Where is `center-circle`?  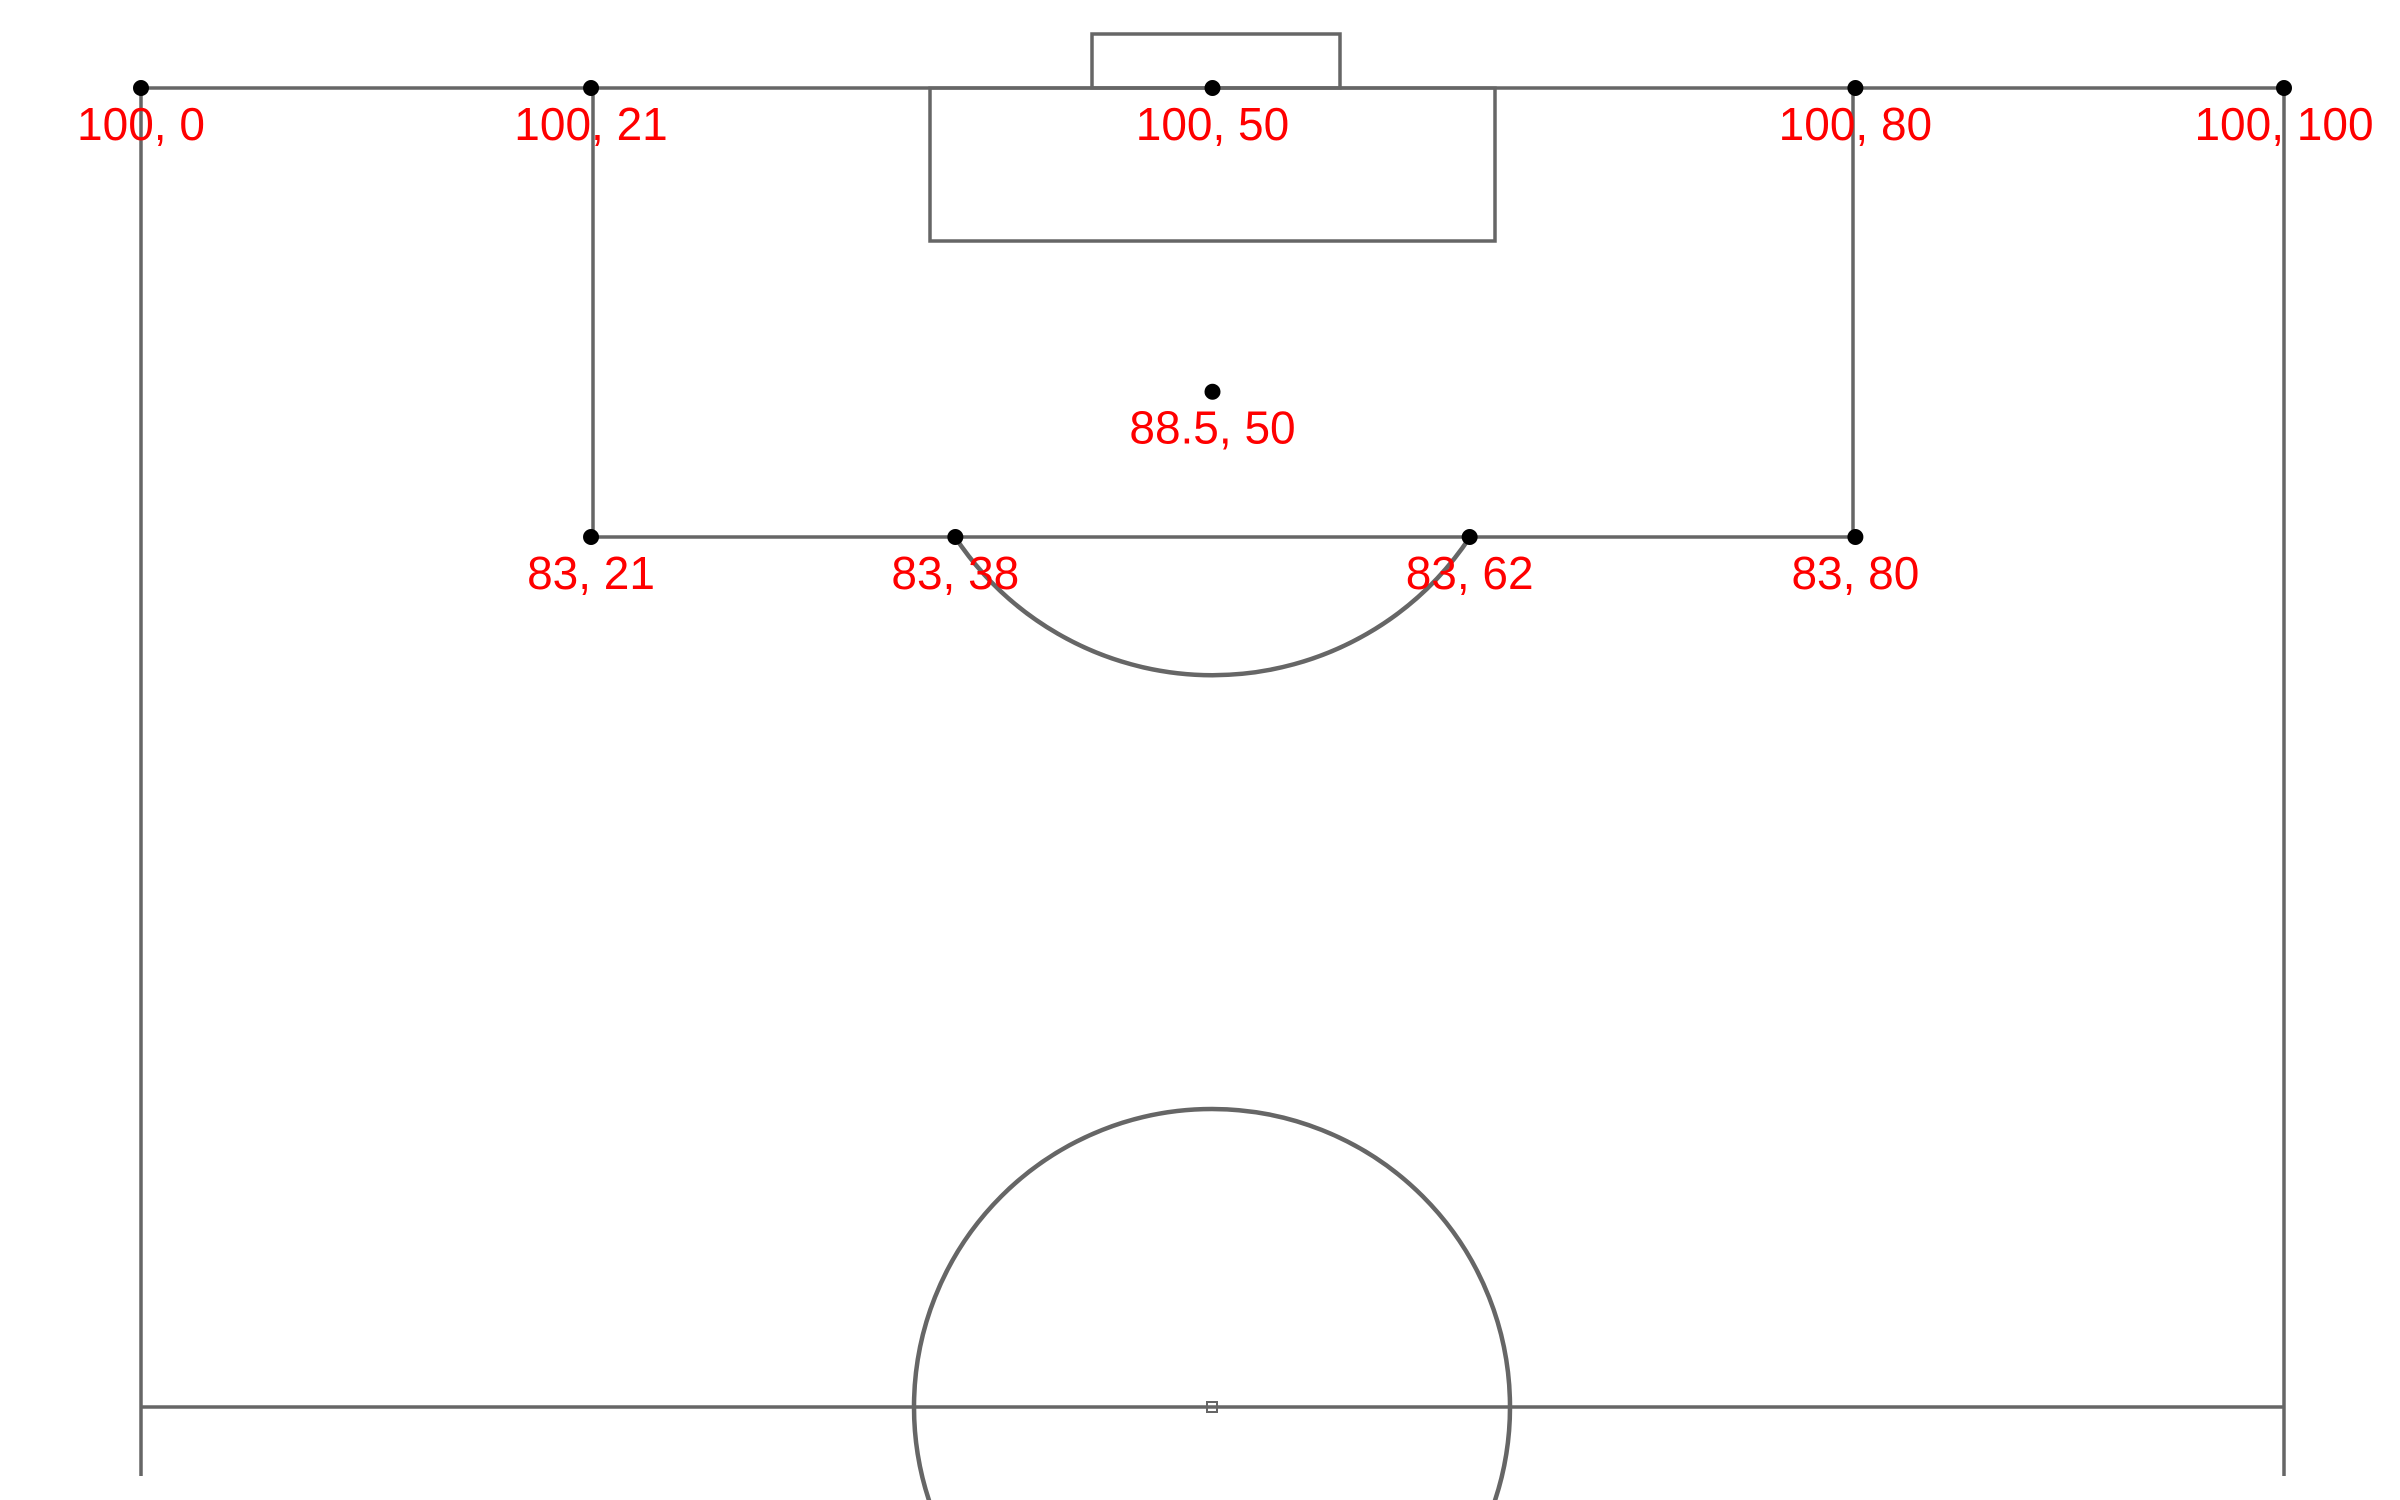
center-circle is located at coordinates (1212, 1303).